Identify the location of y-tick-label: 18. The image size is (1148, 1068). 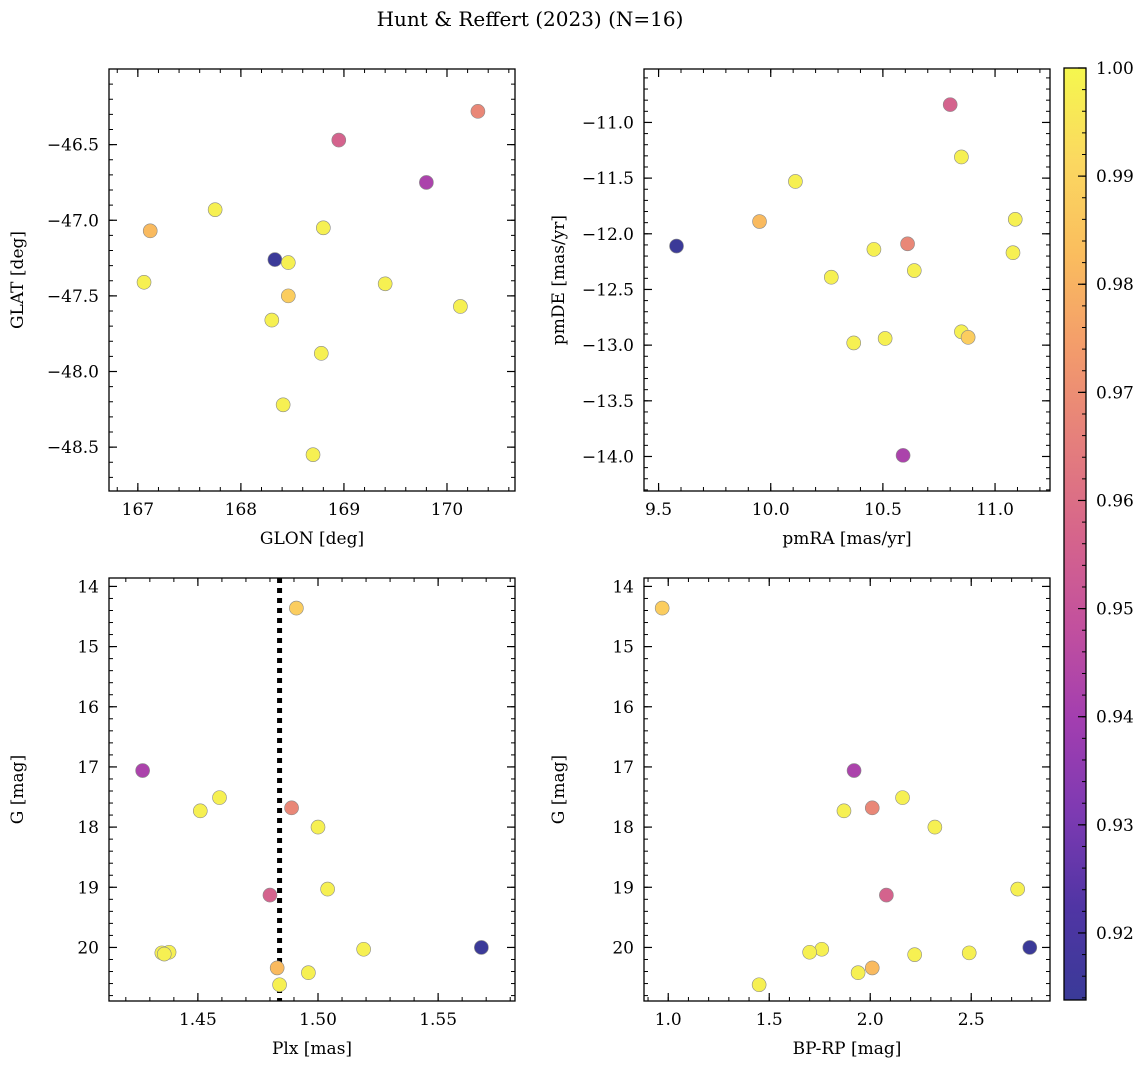
(88, 828).